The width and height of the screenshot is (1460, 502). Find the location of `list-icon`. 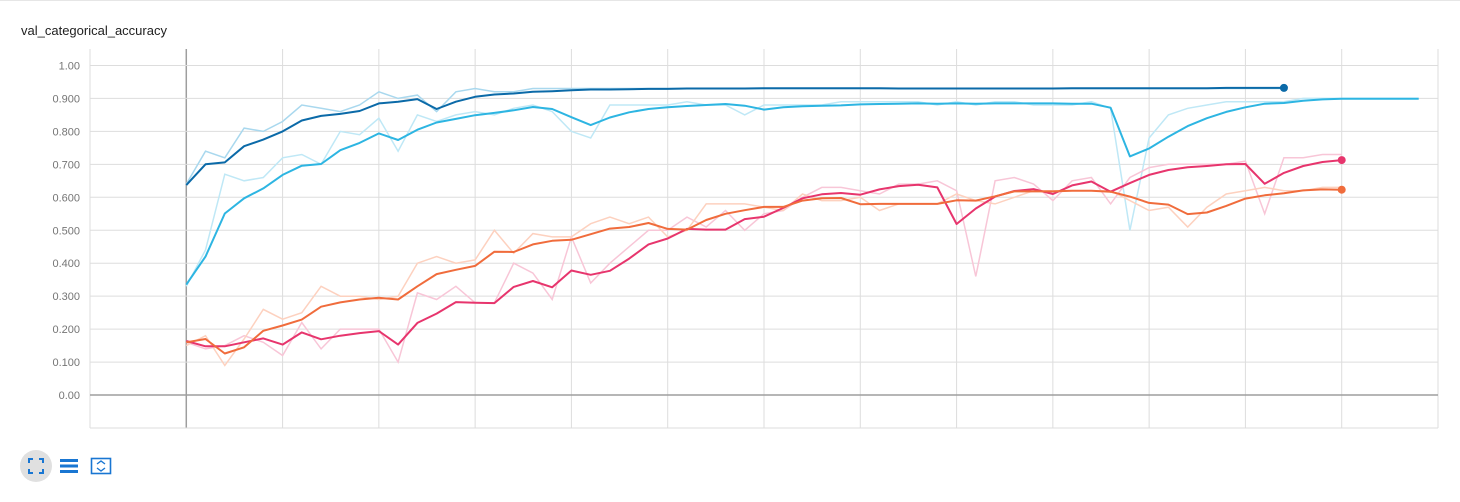

list-icon is located at coordinates (69, 466).